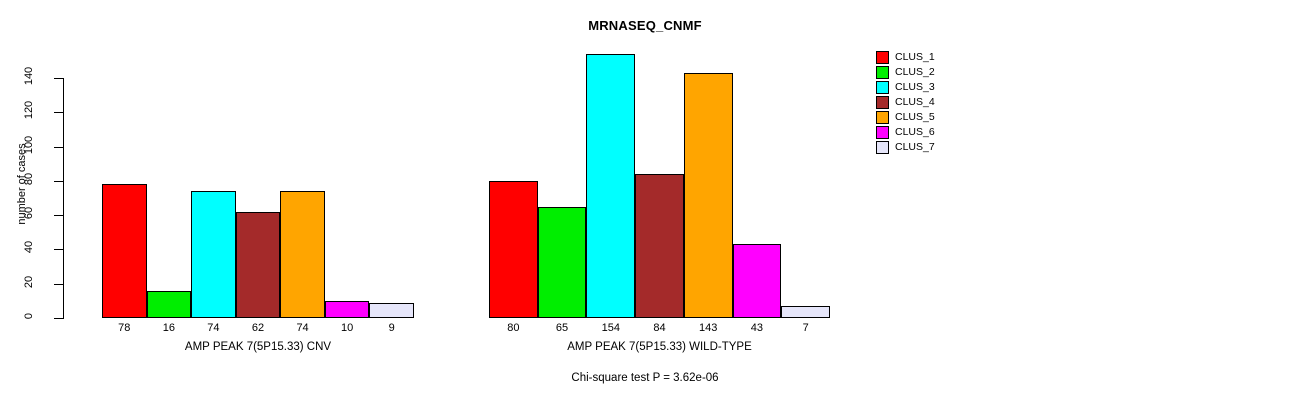  I want to click on legend-item-clus_7: CLUS_7, so click(905, 147).